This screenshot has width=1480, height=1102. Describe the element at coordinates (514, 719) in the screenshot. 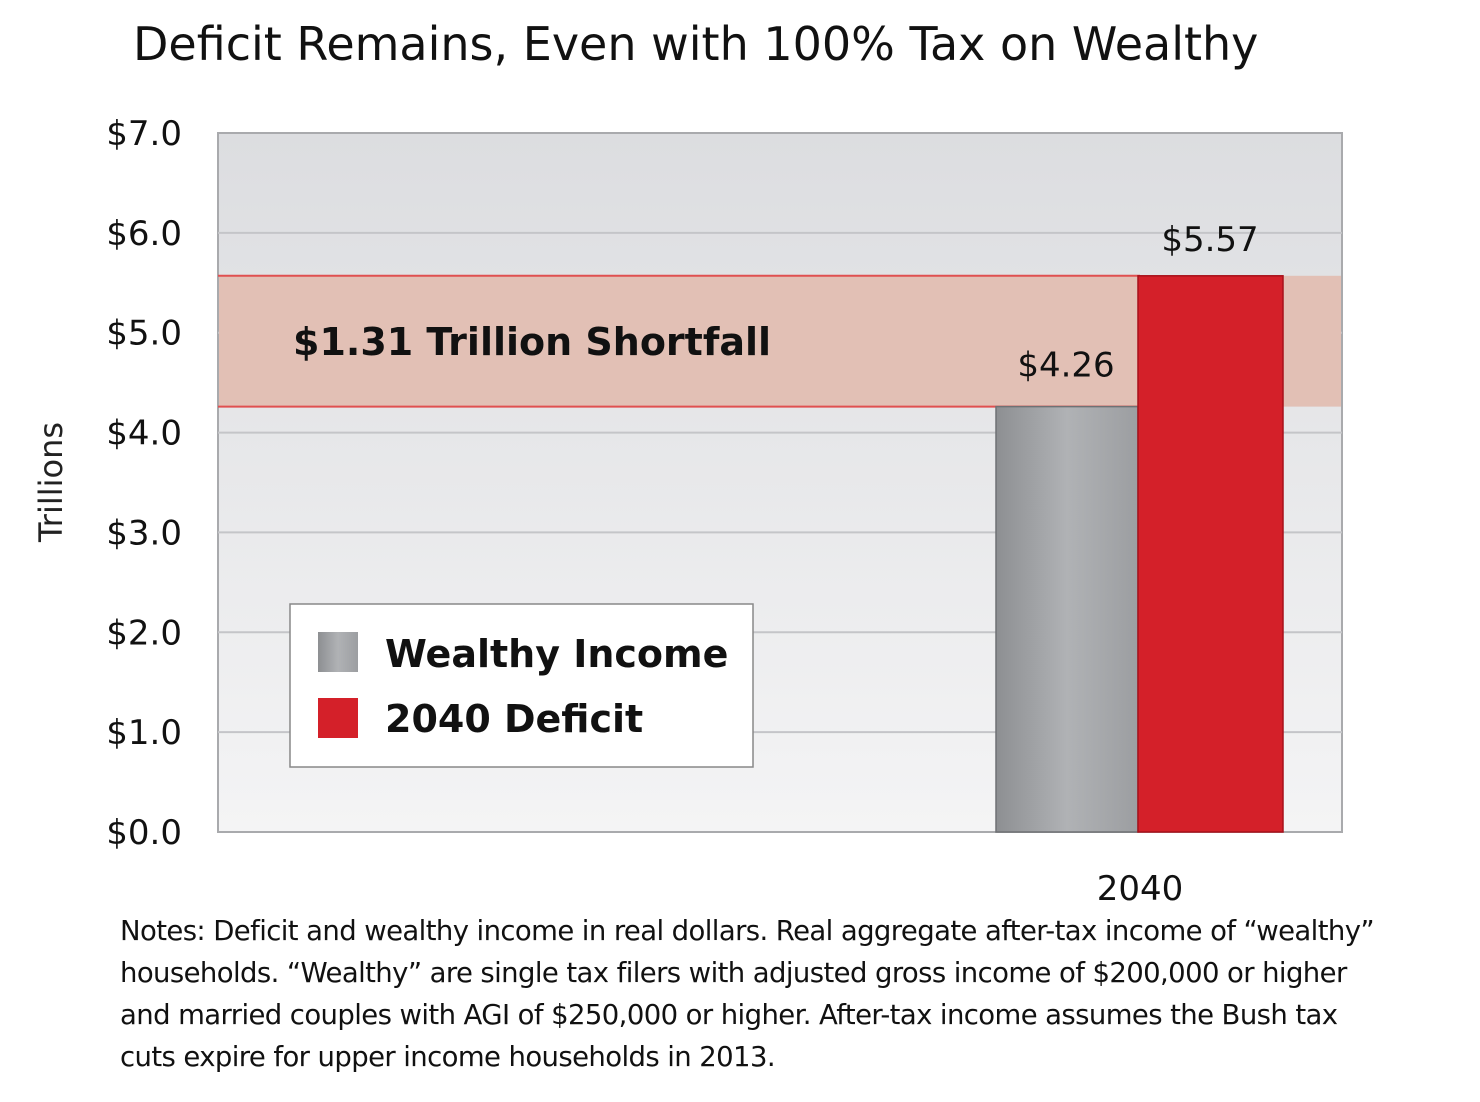

I see `legend-label-2040-deficit: 2040 Deficit` at that location.